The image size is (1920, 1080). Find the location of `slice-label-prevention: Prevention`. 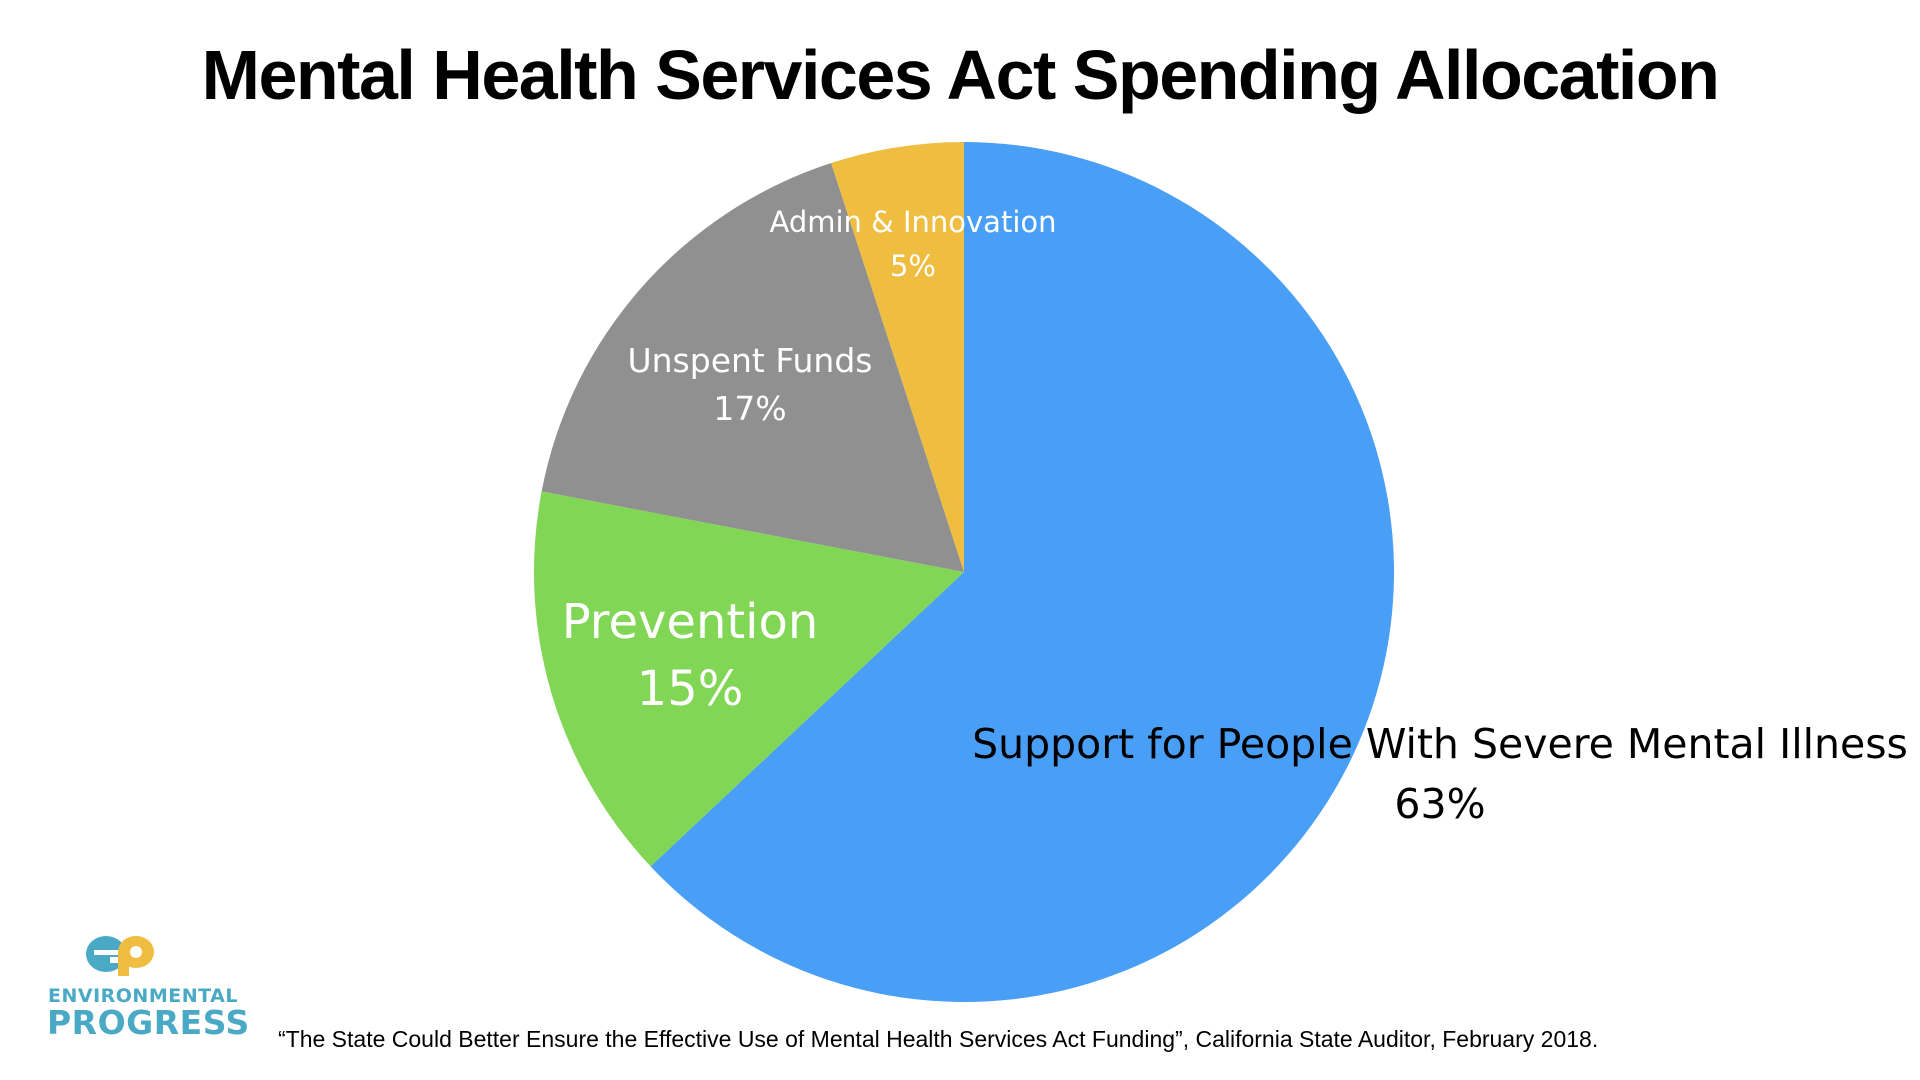

slice-label-prevention: Prevention is located at coordinates (690, 622).